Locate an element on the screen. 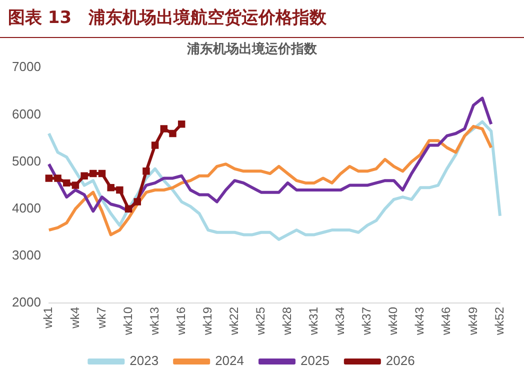 The width and height of the screenshot is (524, 382). y-tick-label: 2000 is located at coordinates (26, 302).